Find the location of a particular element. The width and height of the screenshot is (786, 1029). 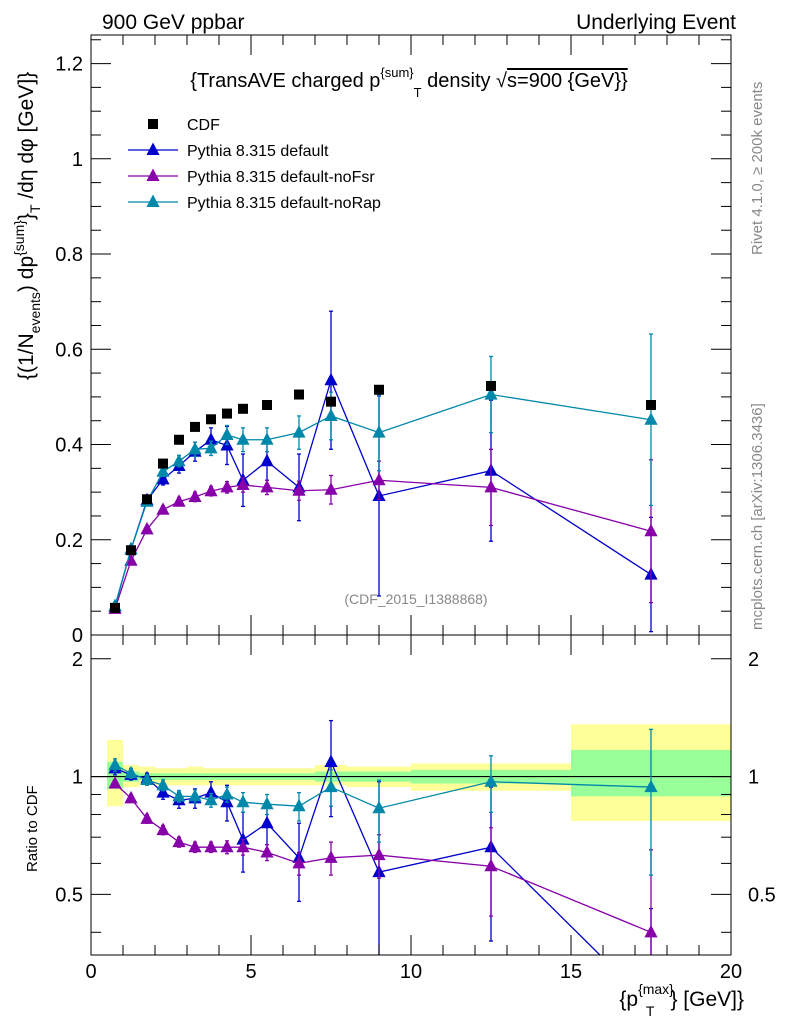

legend-marker-cdf is located at coordinates (153, 124).